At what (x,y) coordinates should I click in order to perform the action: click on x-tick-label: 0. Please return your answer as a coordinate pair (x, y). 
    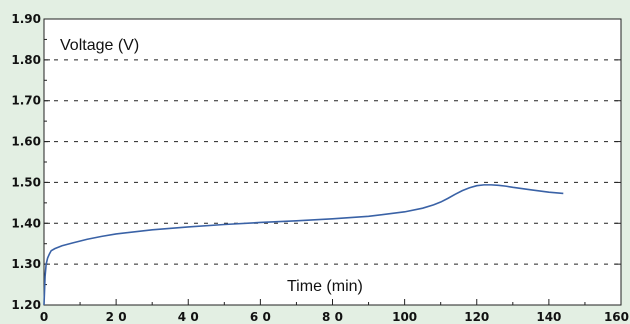
    Looking at the image, I should click on (44, 317).